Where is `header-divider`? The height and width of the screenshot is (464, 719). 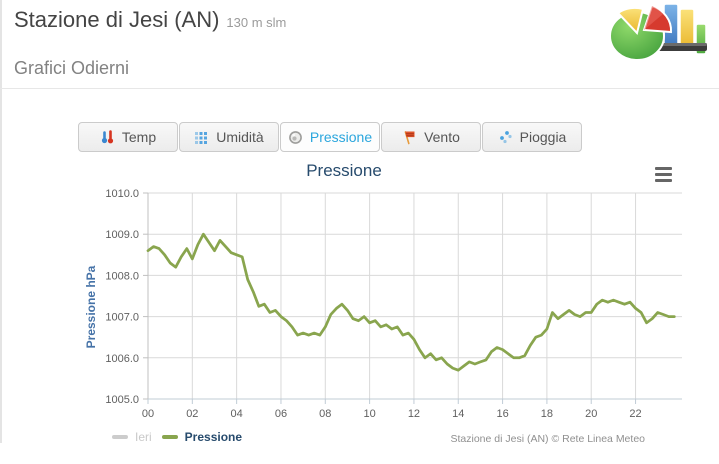 header-divider is located at coordinates (359, 88).